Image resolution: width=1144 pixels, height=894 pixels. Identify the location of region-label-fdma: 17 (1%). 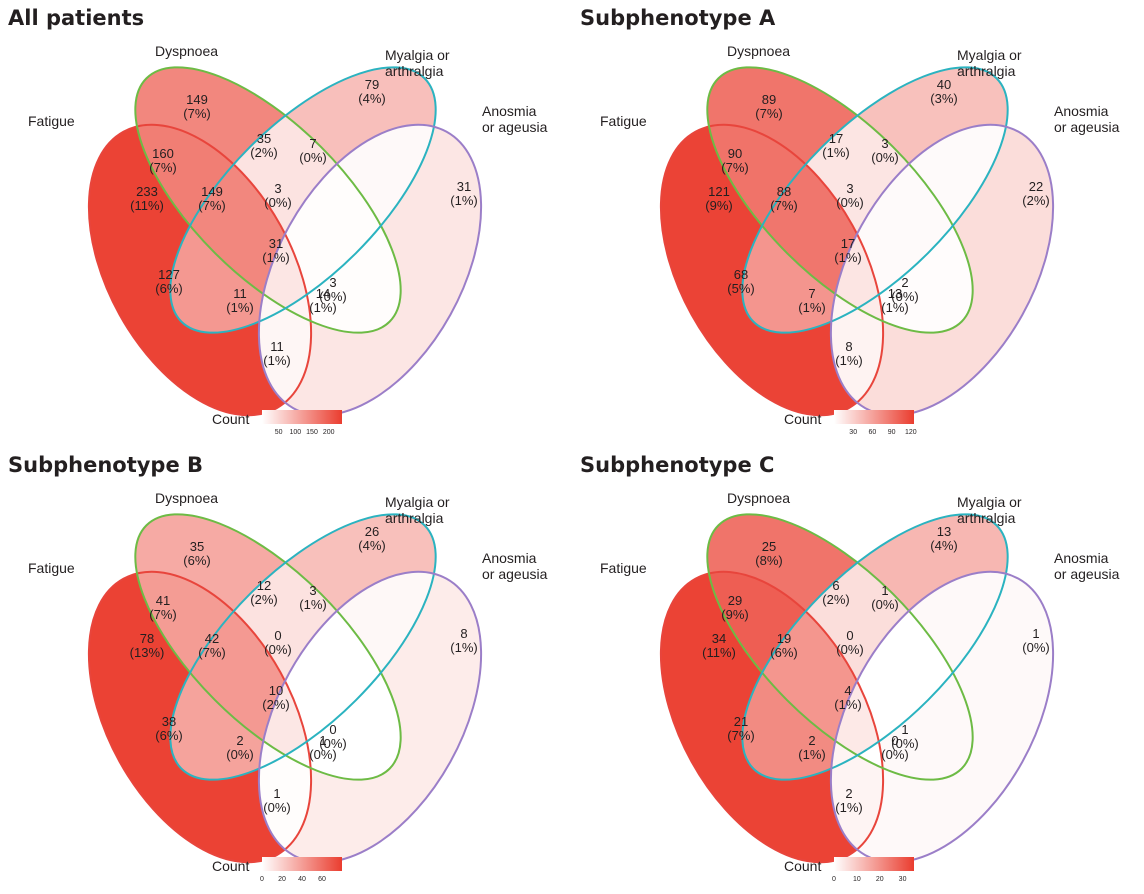
(847, 250).